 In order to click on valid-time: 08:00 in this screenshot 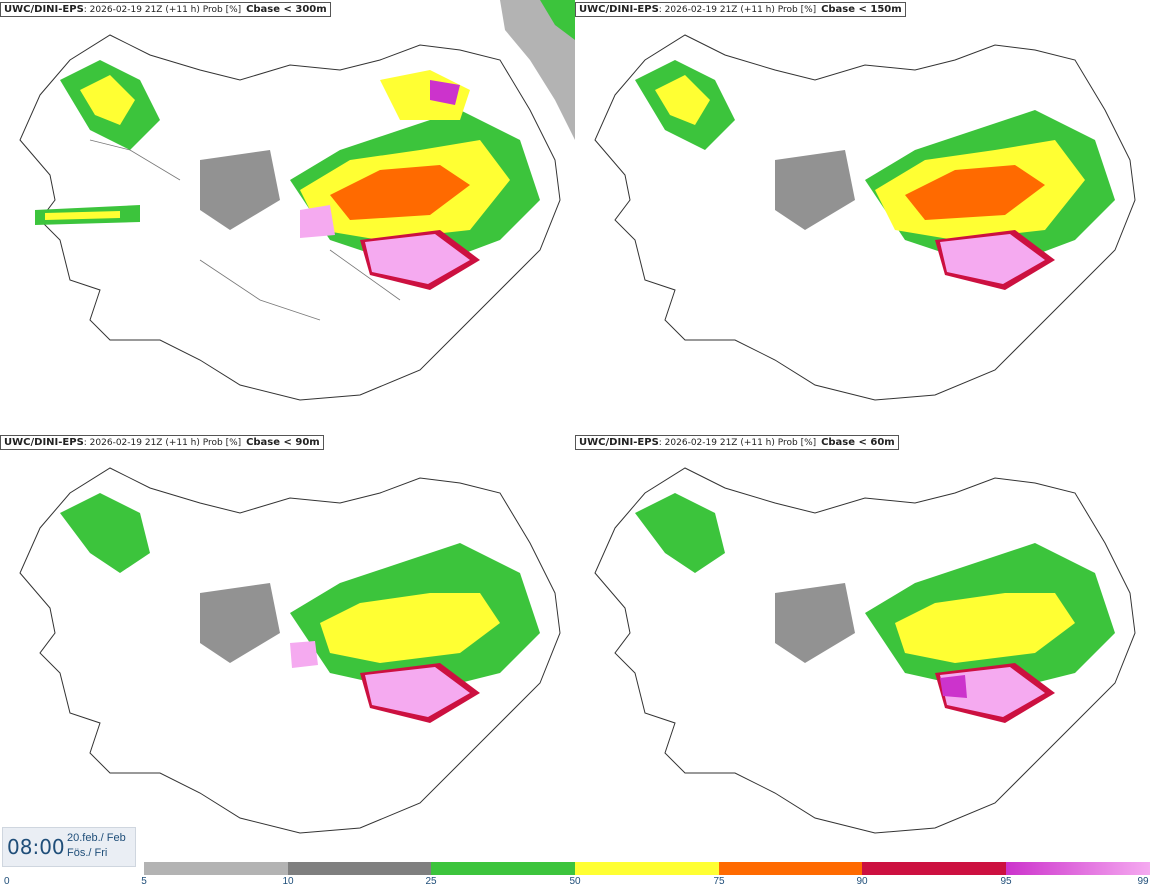, I will do `click(36, 847)`.